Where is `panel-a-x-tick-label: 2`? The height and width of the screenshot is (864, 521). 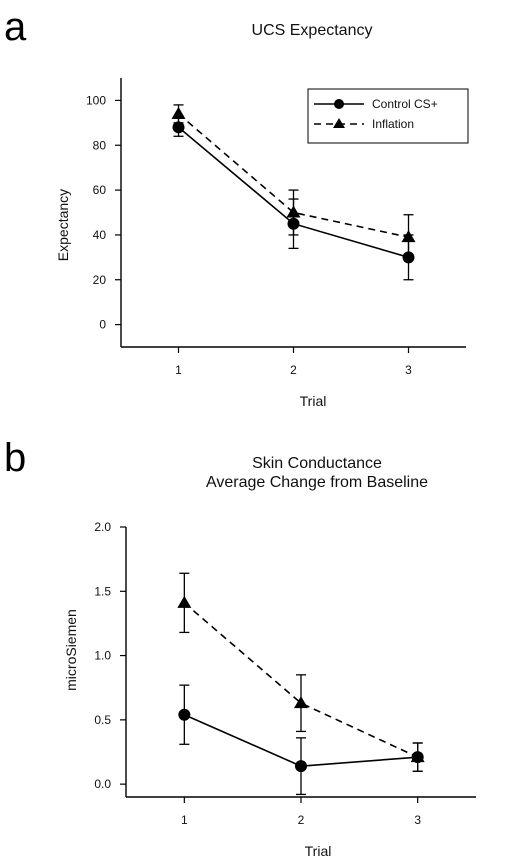 panel-a-x-tick-label: 2 is located at coordinates (293, 370).